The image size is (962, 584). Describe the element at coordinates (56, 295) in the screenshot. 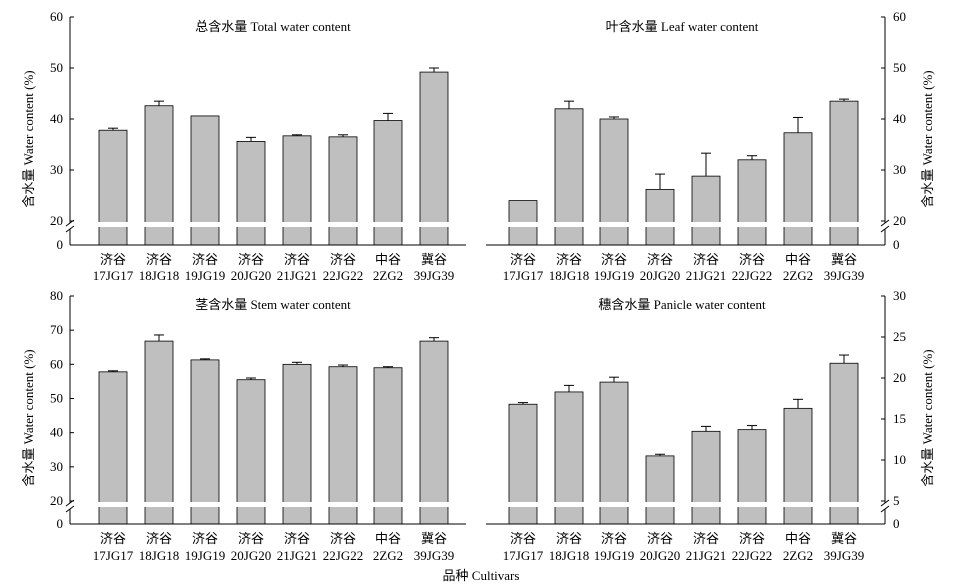

I see `y-tick-label: 80` at that location.